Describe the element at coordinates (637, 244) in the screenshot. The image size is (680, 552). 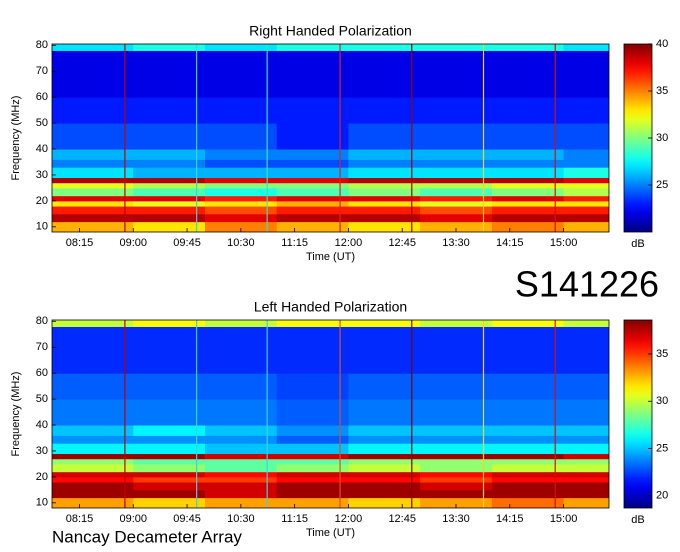
I see `colorbar-label: dB` at that location.